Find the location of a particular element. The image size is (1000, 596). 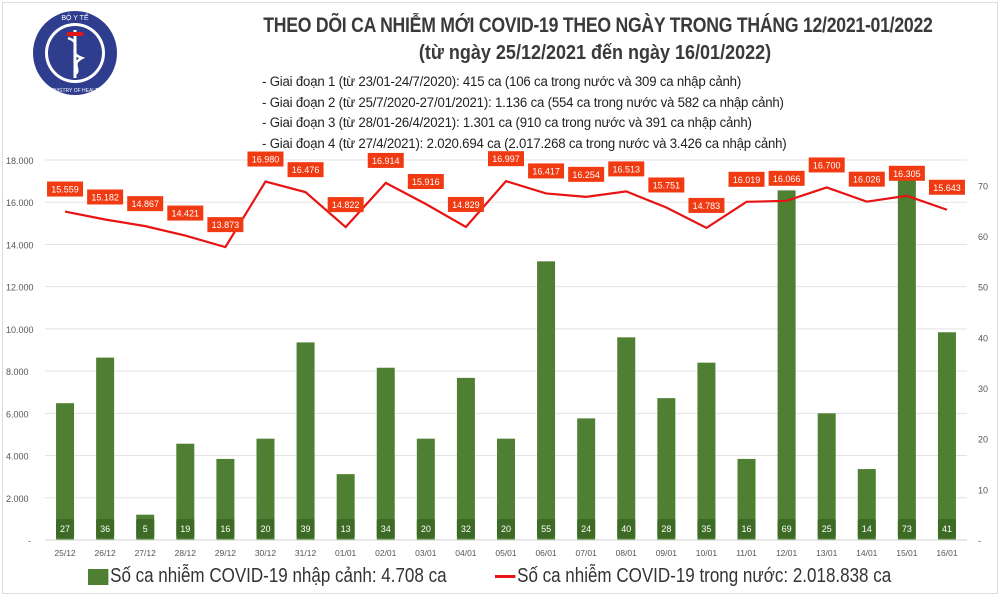

line-label: 14.822 is located at coordinates (346, 205).